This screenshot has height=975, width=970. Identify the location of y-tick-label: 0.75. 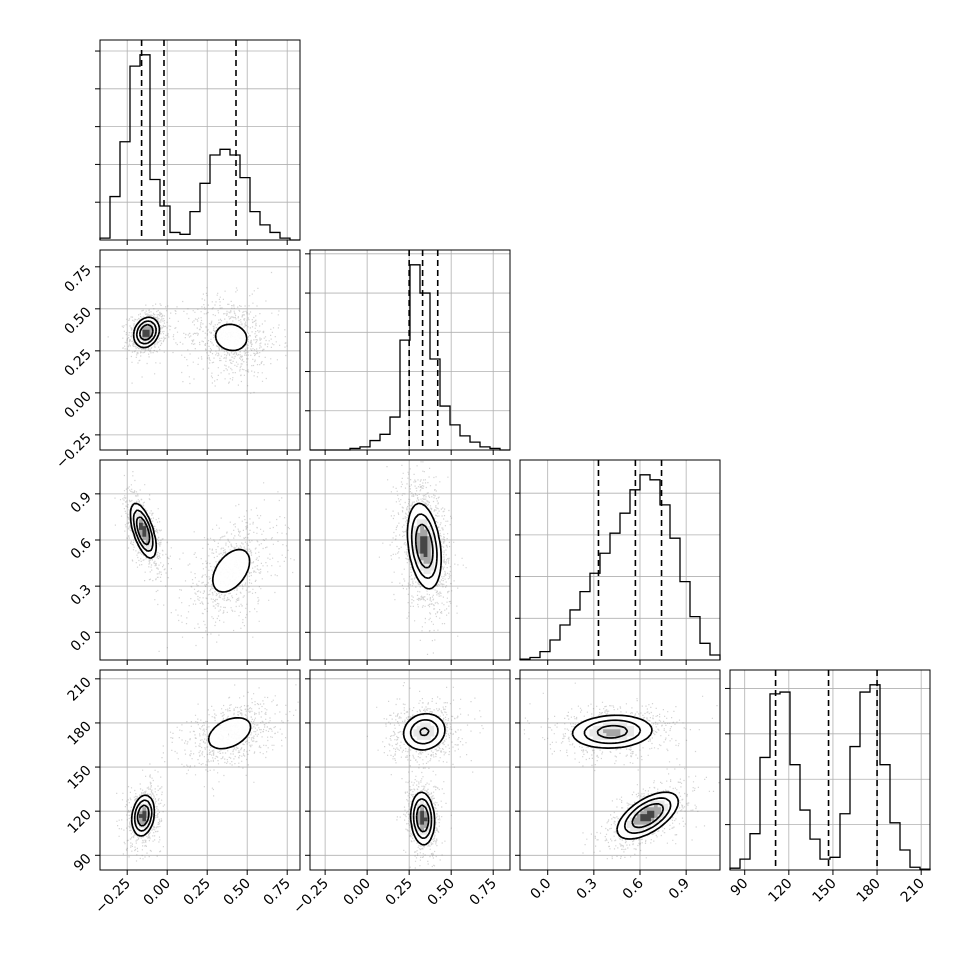
(77, 278).